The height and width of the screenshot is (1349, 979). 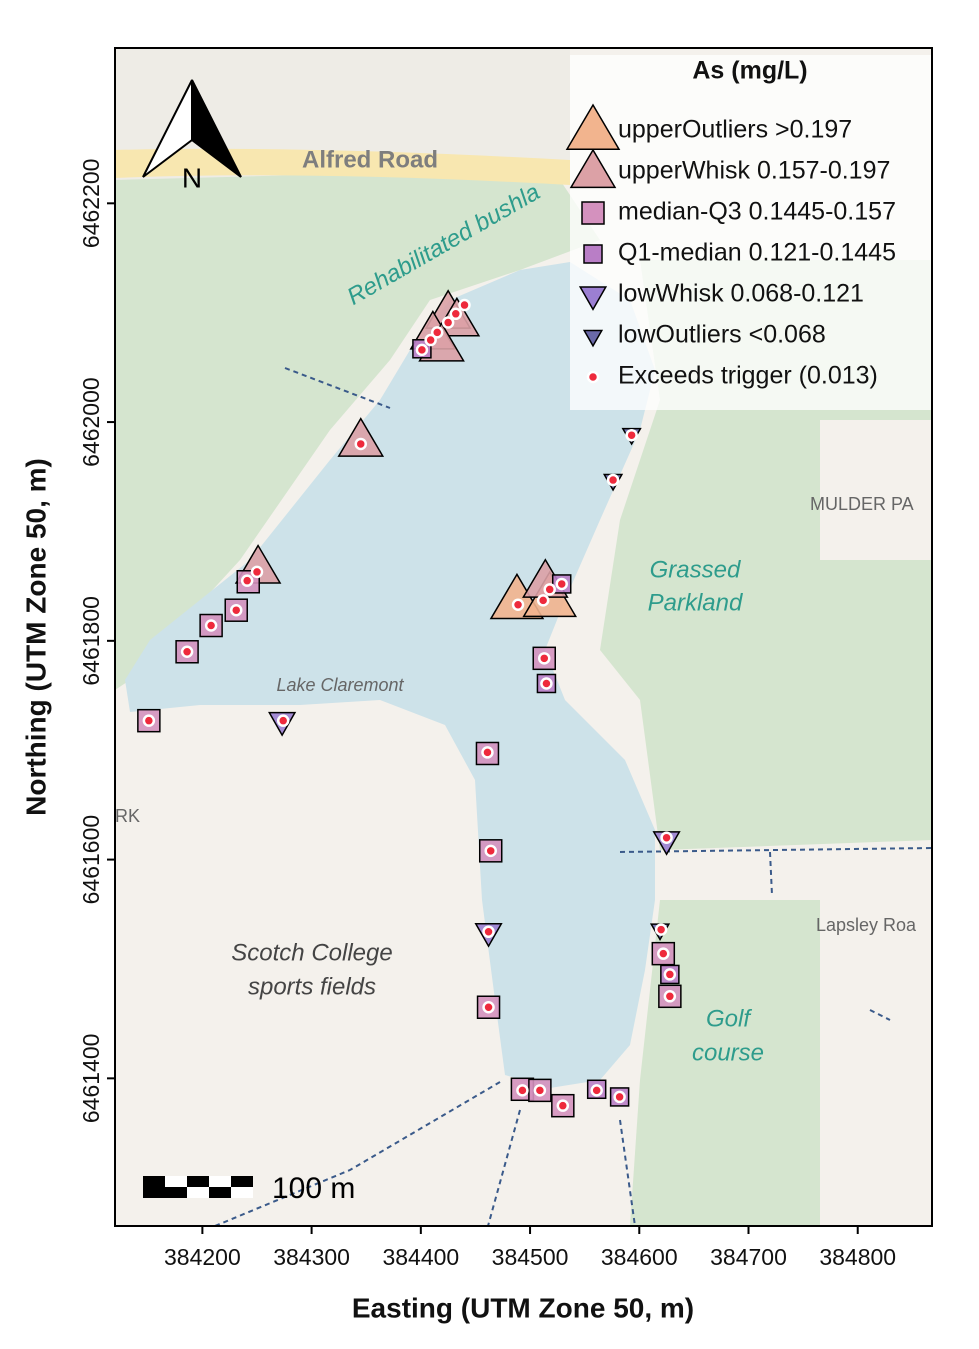 I want to click on map-label: Grassed, so click(x=695, y=569).